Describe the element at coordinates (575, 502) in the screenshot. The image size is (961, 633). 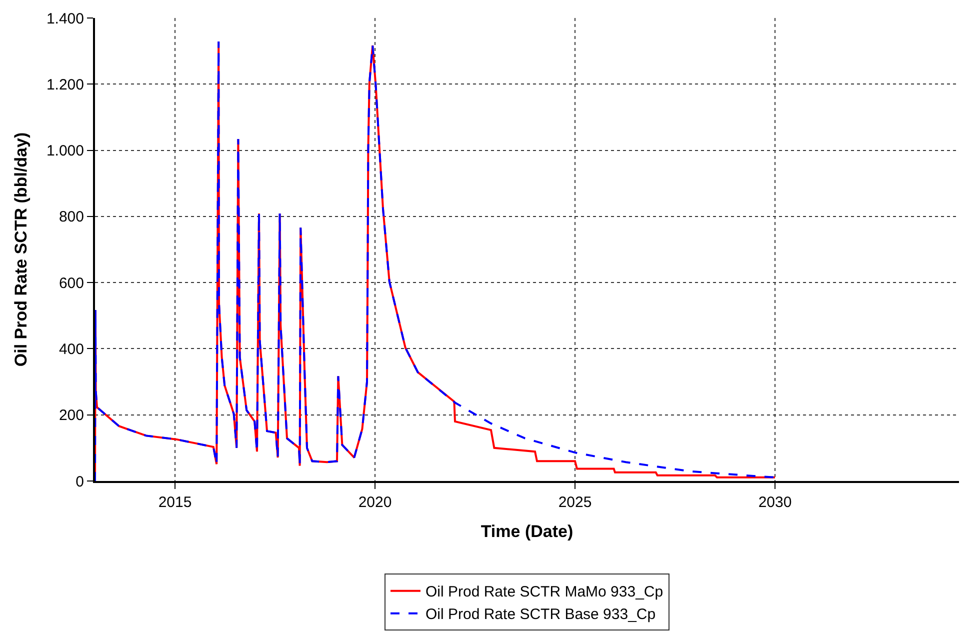
I see `x-tick-label: 2025` at that location.